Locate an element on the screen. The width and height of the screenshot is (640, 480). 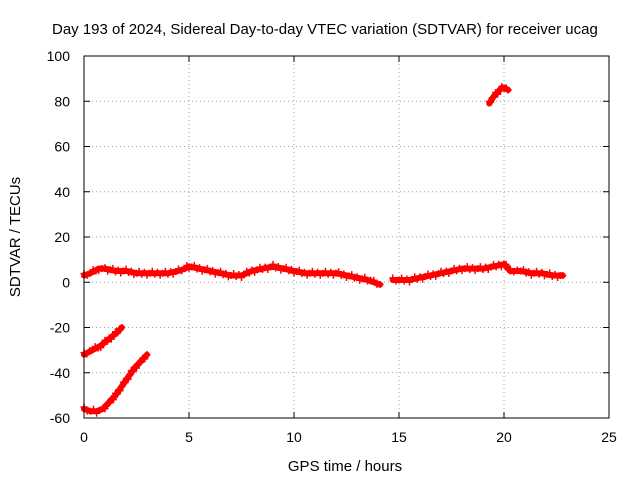
y-tick-label: 100 is located at coordinates (59, 56).